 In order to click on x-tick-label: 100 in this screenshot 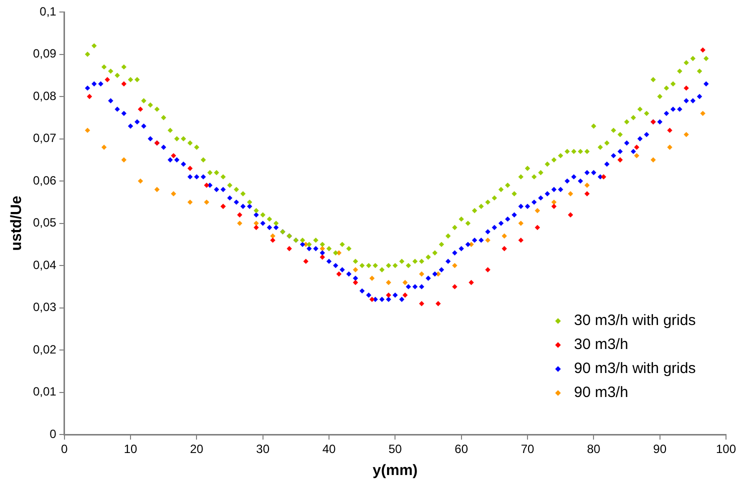, I will do `click(726, 449)`.